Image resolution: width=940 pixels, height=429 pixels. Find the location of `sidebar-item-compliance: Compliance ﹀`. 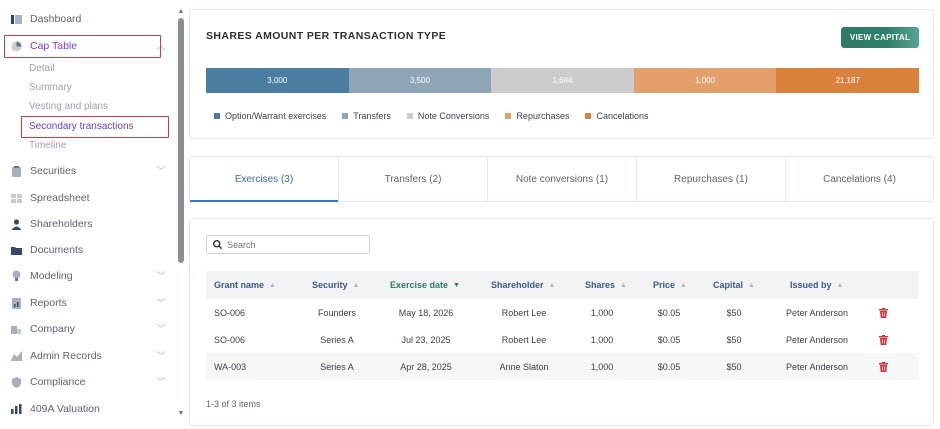

sidebar-item-compliance: Compliance ﹀ is located at coordinates (90, 382).